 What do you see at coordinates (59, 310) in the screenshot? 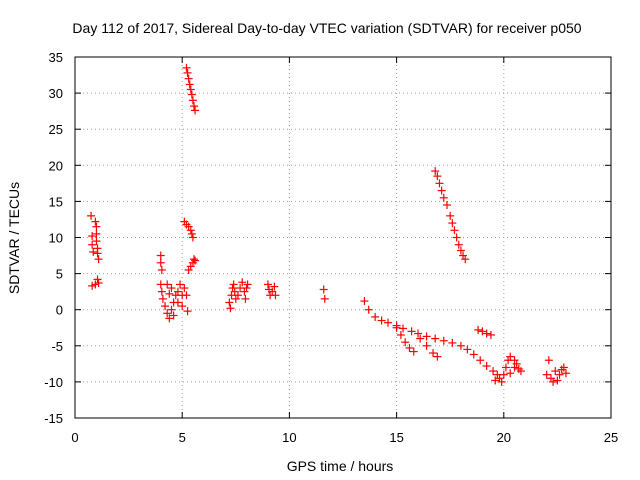
I see `y-tick-label: 0` at bounding box center [59, 310].